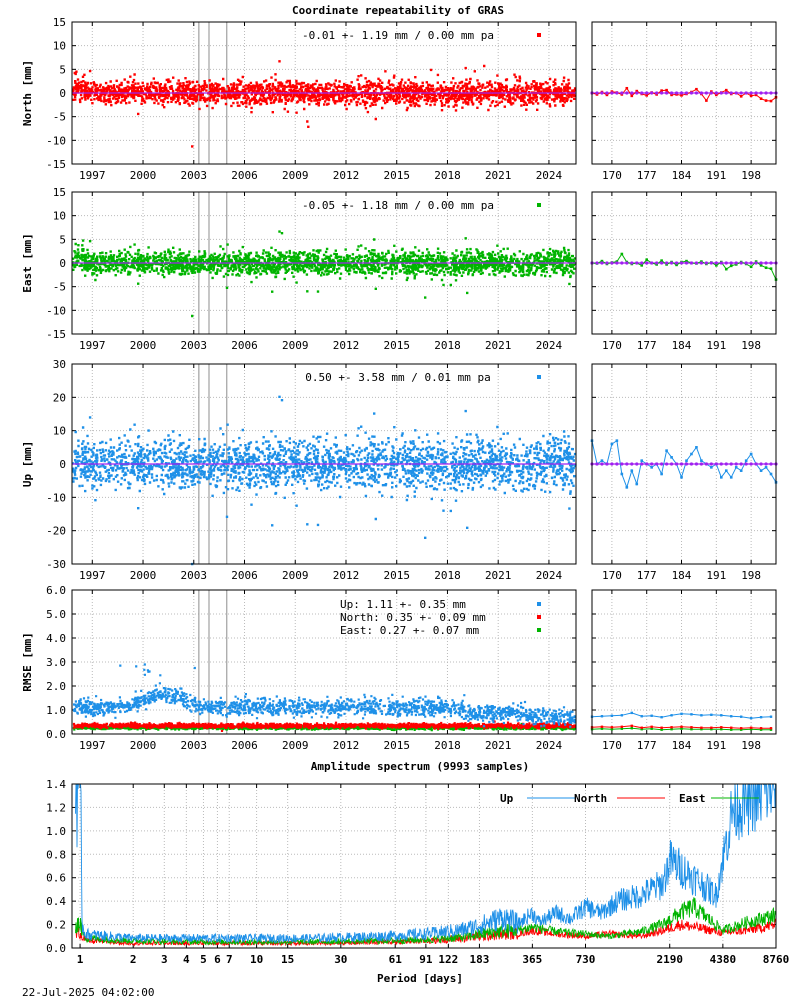  I want to click on recent-rmse: 170 177 184 191 198, so click(683, 670).